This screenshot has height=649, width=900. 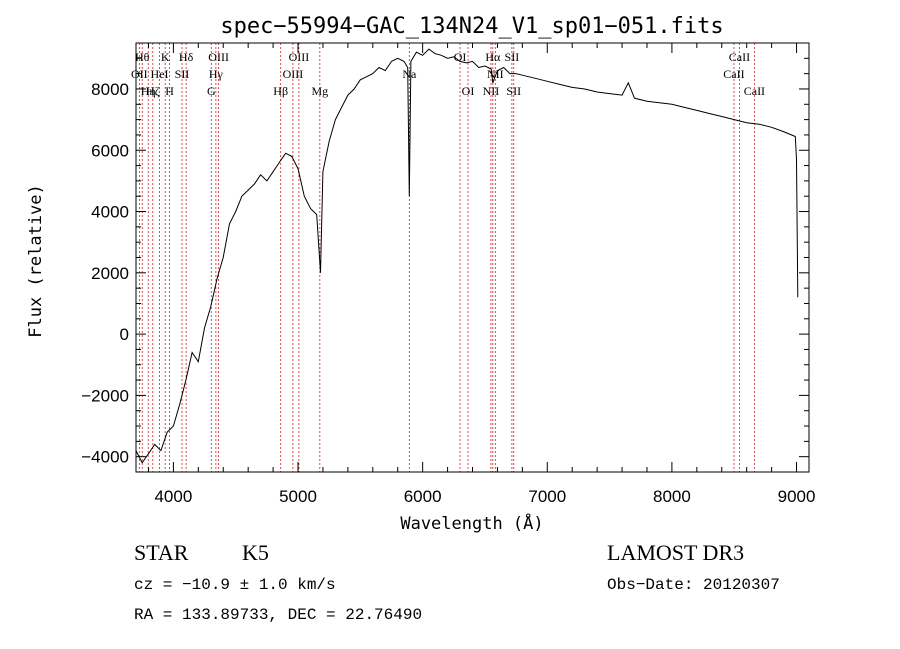 What do you see at coordinates (165, 57) in the screenshot?
I see `line-marker-label: K` at bounding box center [165, 57].